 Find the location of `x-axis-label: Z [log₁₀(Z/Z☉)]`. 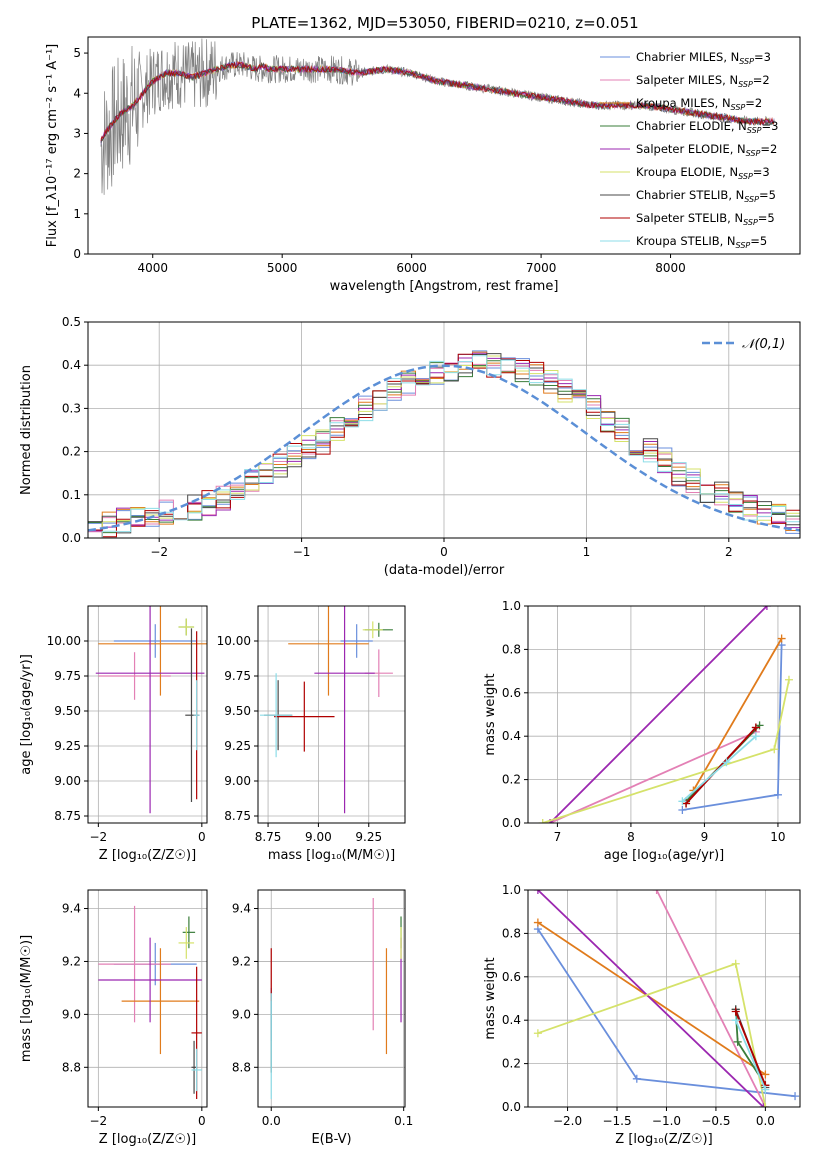

x-axis-label: Z [log₁₀(Z/Z☉)] is located at coordinates (147, 1139).